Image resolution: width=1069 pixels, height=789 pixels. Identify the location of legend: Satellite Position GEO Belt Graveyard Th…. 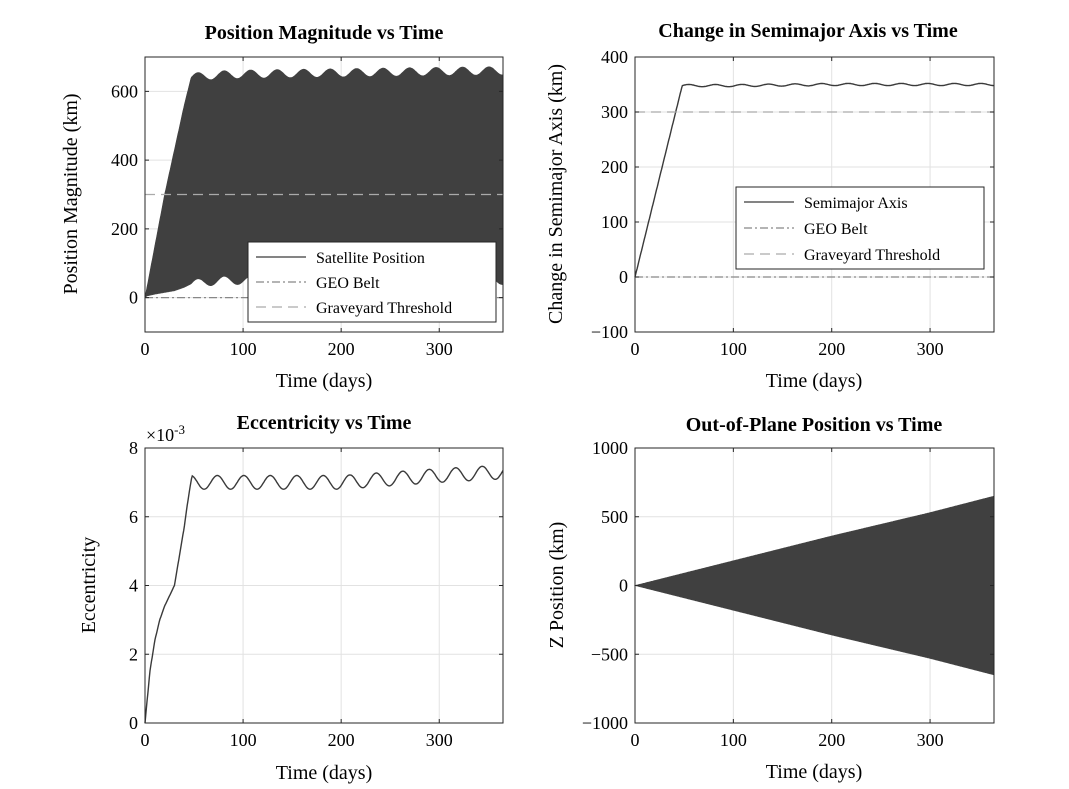
(372, 282).